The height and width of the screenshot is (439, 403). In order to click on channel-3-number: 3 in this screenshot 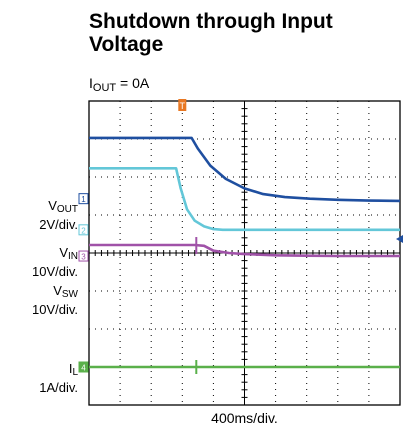, I will do `click(83, 257)`.